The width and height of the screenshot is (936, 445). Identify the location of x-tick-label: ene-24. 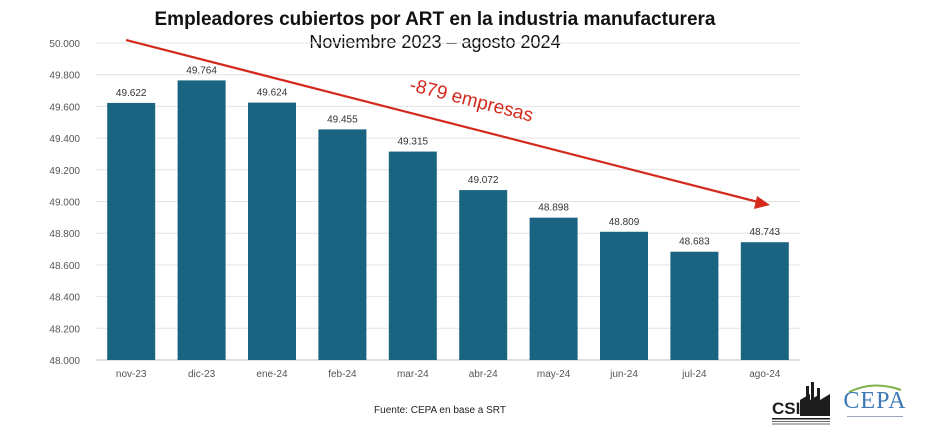
(272, 374).